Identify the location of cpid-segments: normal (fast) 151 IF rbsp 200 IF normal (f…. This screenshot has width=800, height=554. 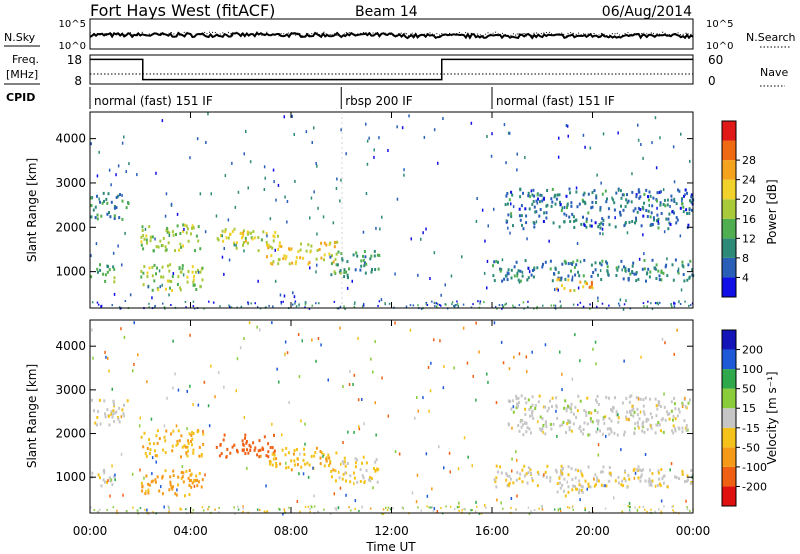
(352, 98).